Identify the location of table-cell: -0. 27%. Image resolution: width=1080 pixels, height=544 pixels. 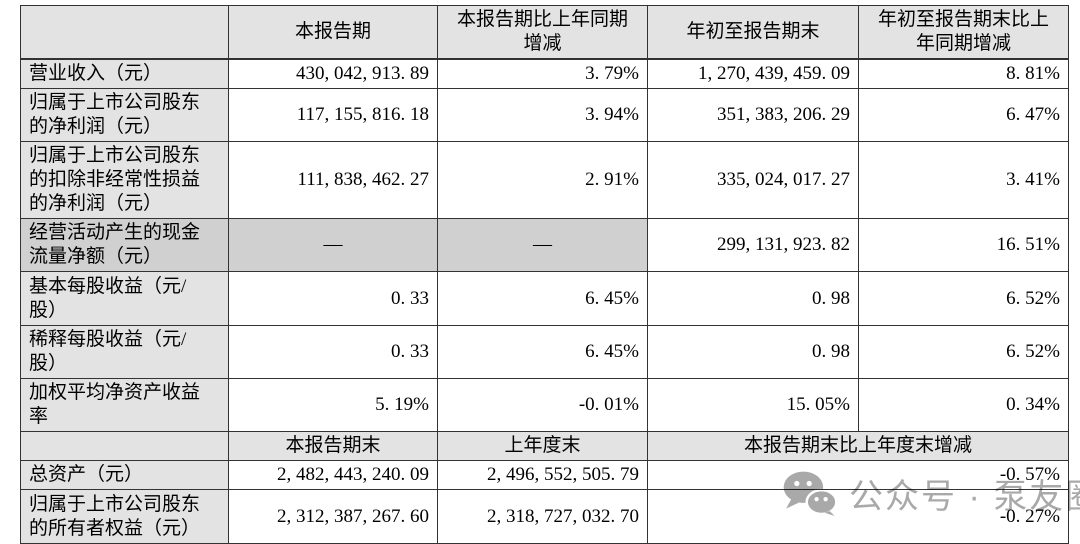
(858, 516).